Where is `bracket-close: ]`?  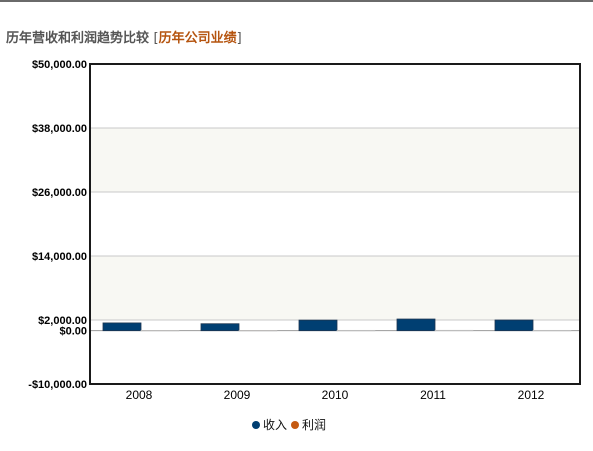 bracket-close: ] is located at coordinates (239, 38).